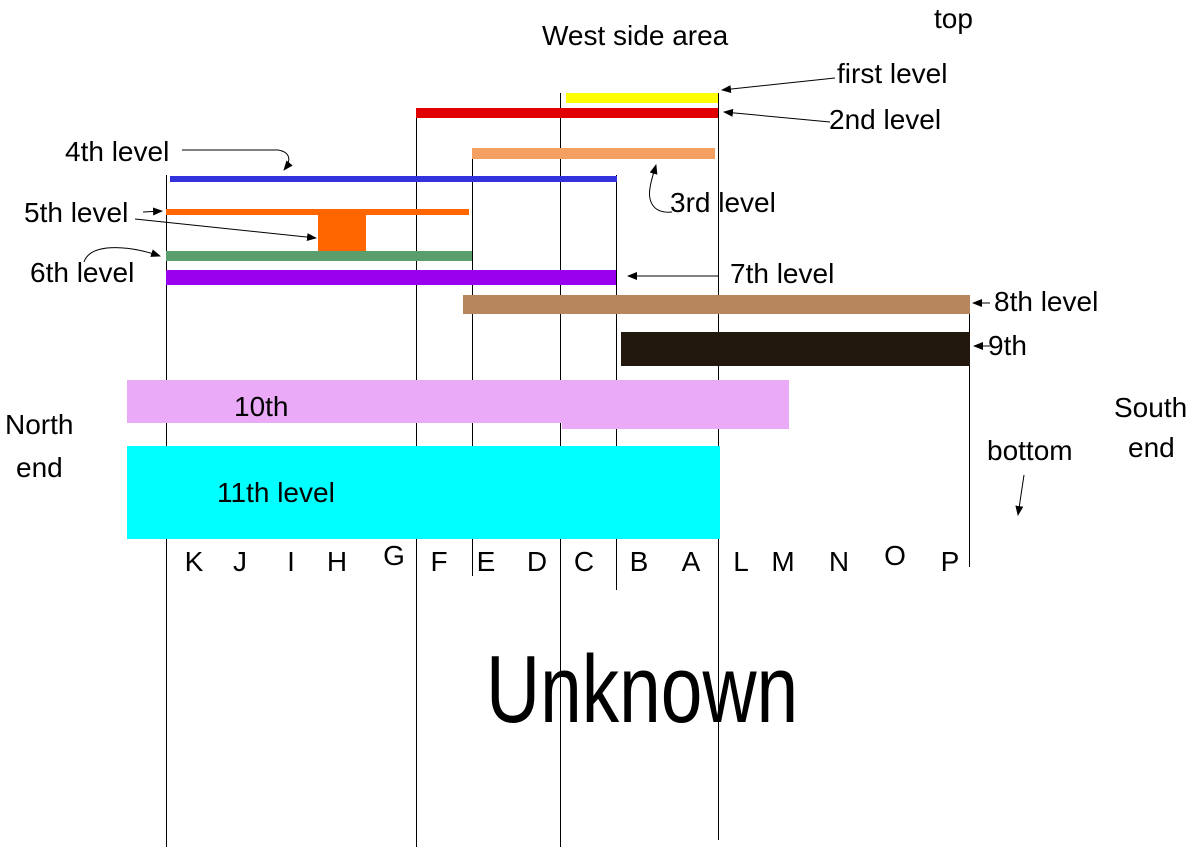 This screenshot has width=1200, height=847. What do you see at coordinates (839, 561) in the screenshot?
I see `column-label: N` at bounding box center [839, 561].